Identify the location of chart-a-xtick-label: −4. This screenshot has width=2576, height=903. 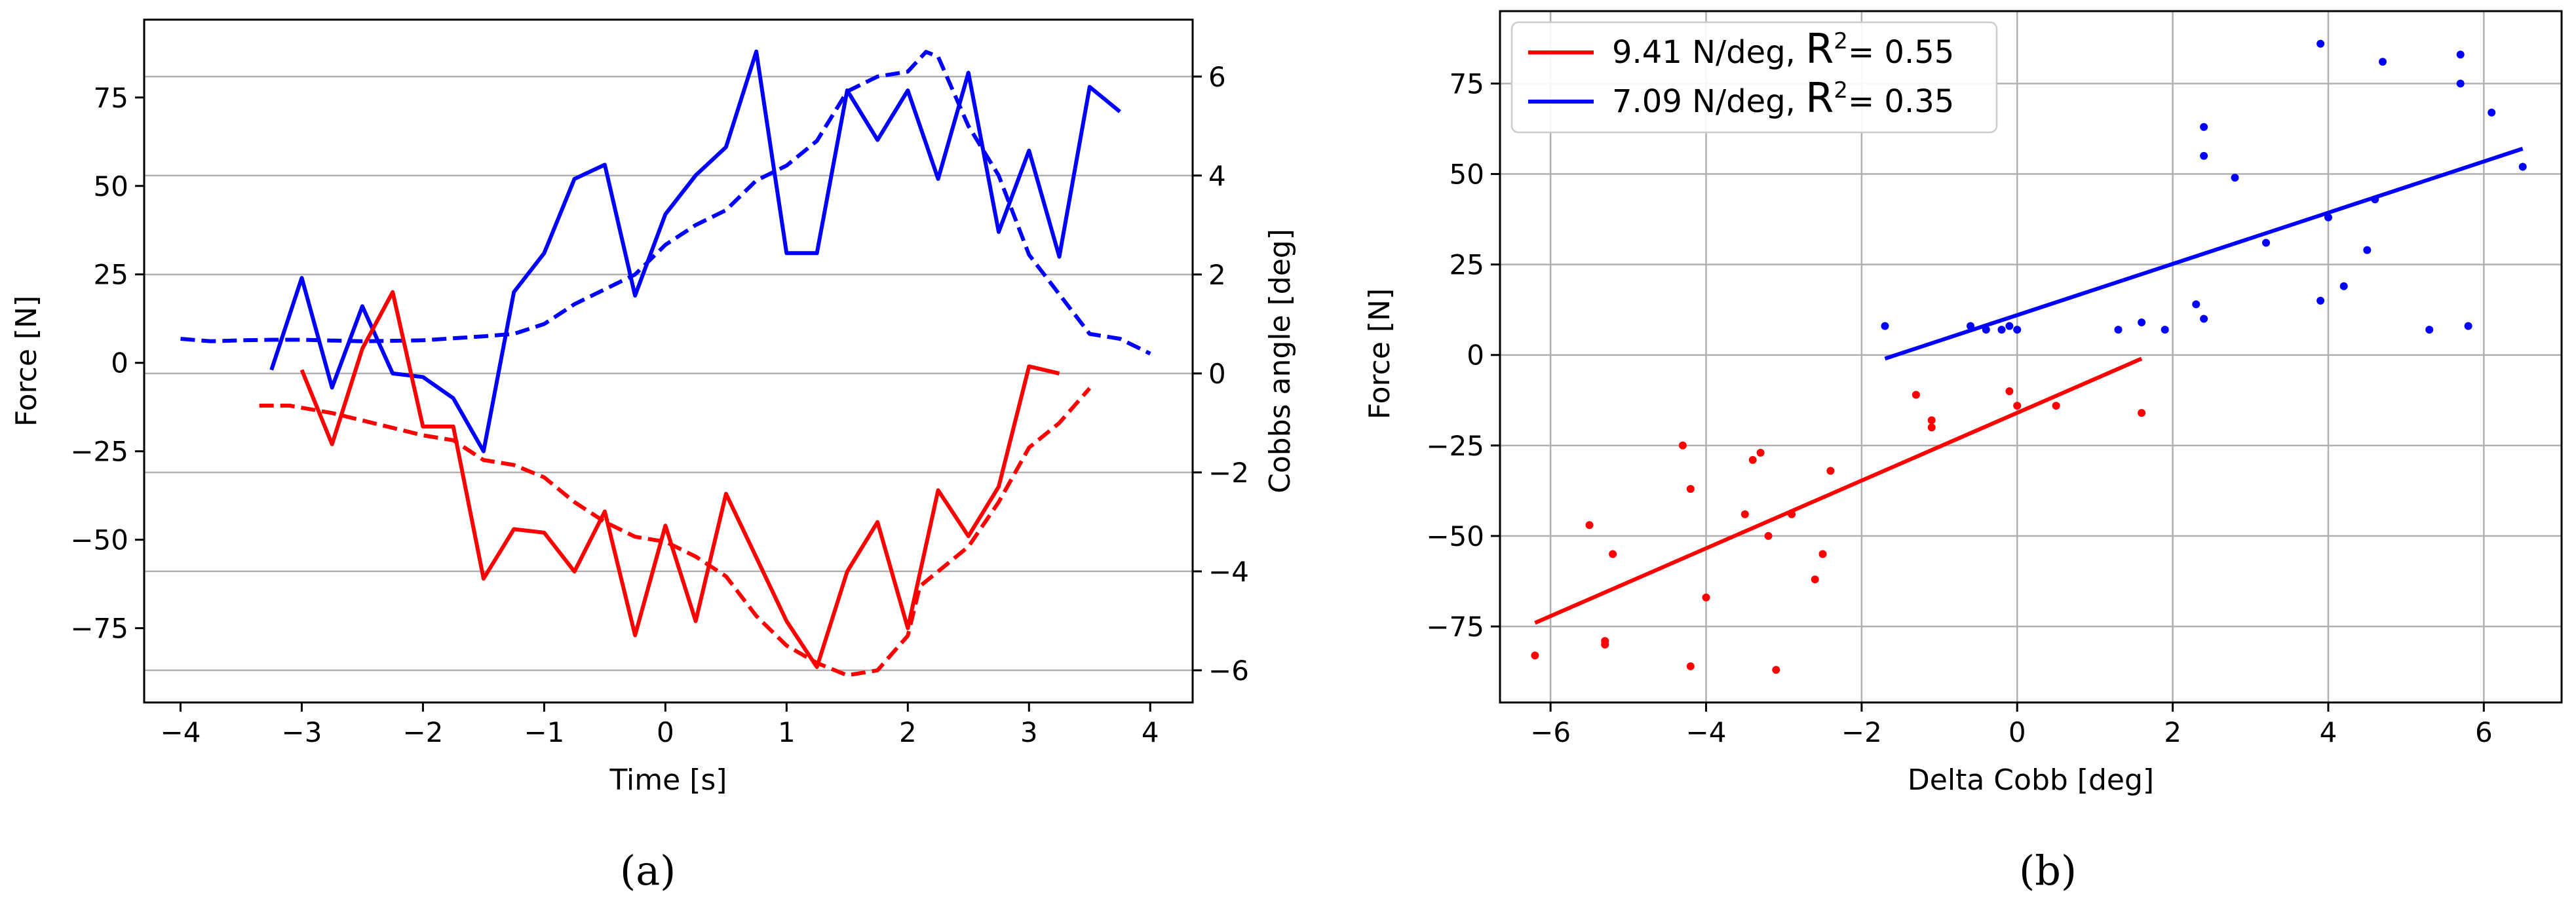
(181, 732).